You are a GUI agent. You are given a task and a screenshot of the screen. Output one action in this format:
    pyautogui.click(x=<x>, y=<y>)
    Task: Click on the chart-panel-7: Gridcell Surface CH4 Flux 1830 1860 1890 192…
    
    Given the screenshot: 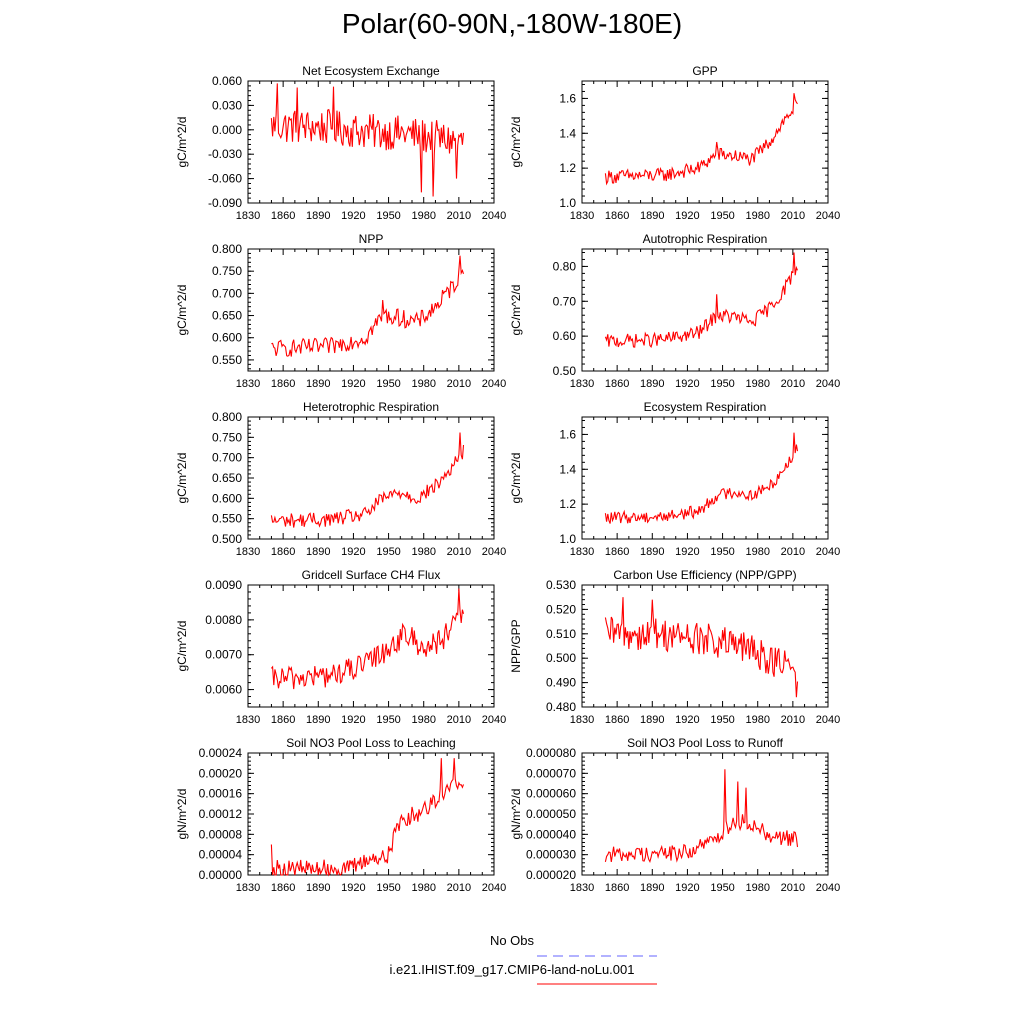 What is the action you would take?
    pyautogui.click(x=340, y=647)
    